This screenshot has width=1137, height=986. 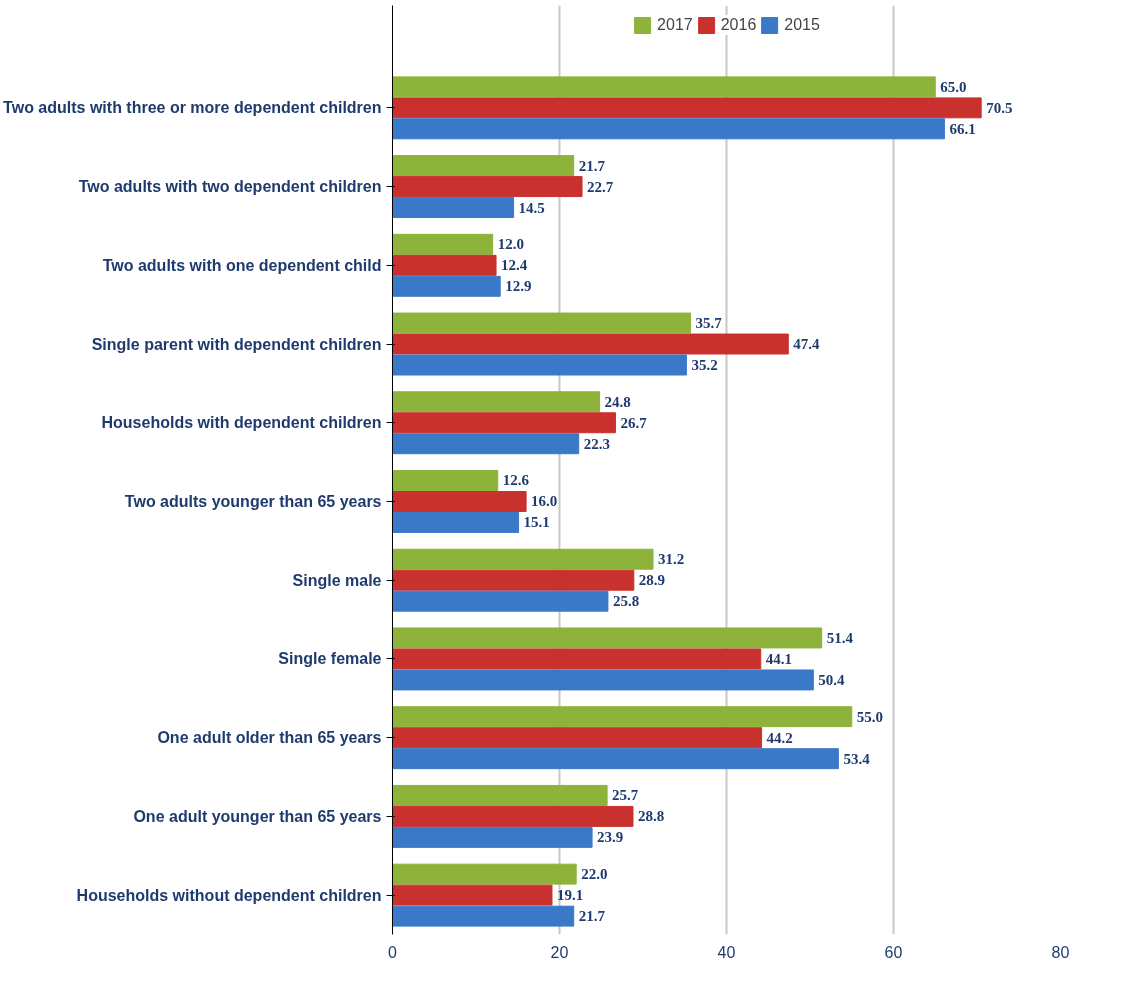 I want to click on y-tick-label: Single parent with dependent children, so click(x=236, y=344).